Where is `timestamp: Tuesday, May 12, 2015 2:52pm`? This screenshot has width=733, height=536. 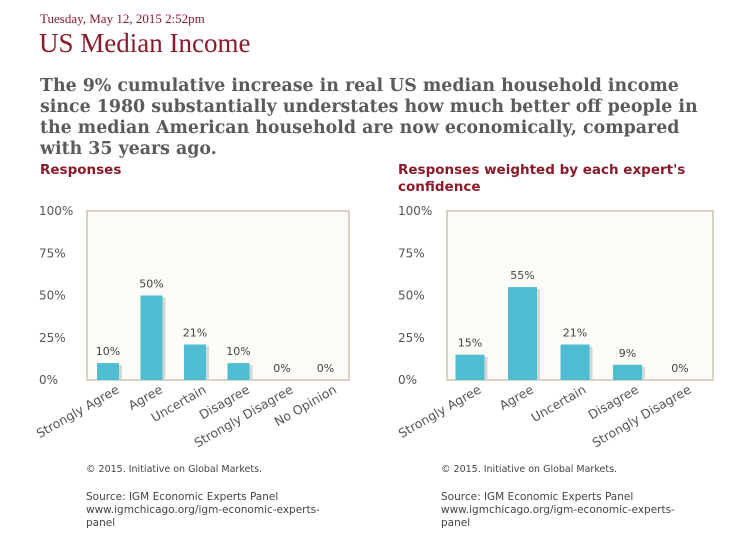
timestamp: Tuesday, May 12, 2015 2:52pm is located at coordinates (122, 18).